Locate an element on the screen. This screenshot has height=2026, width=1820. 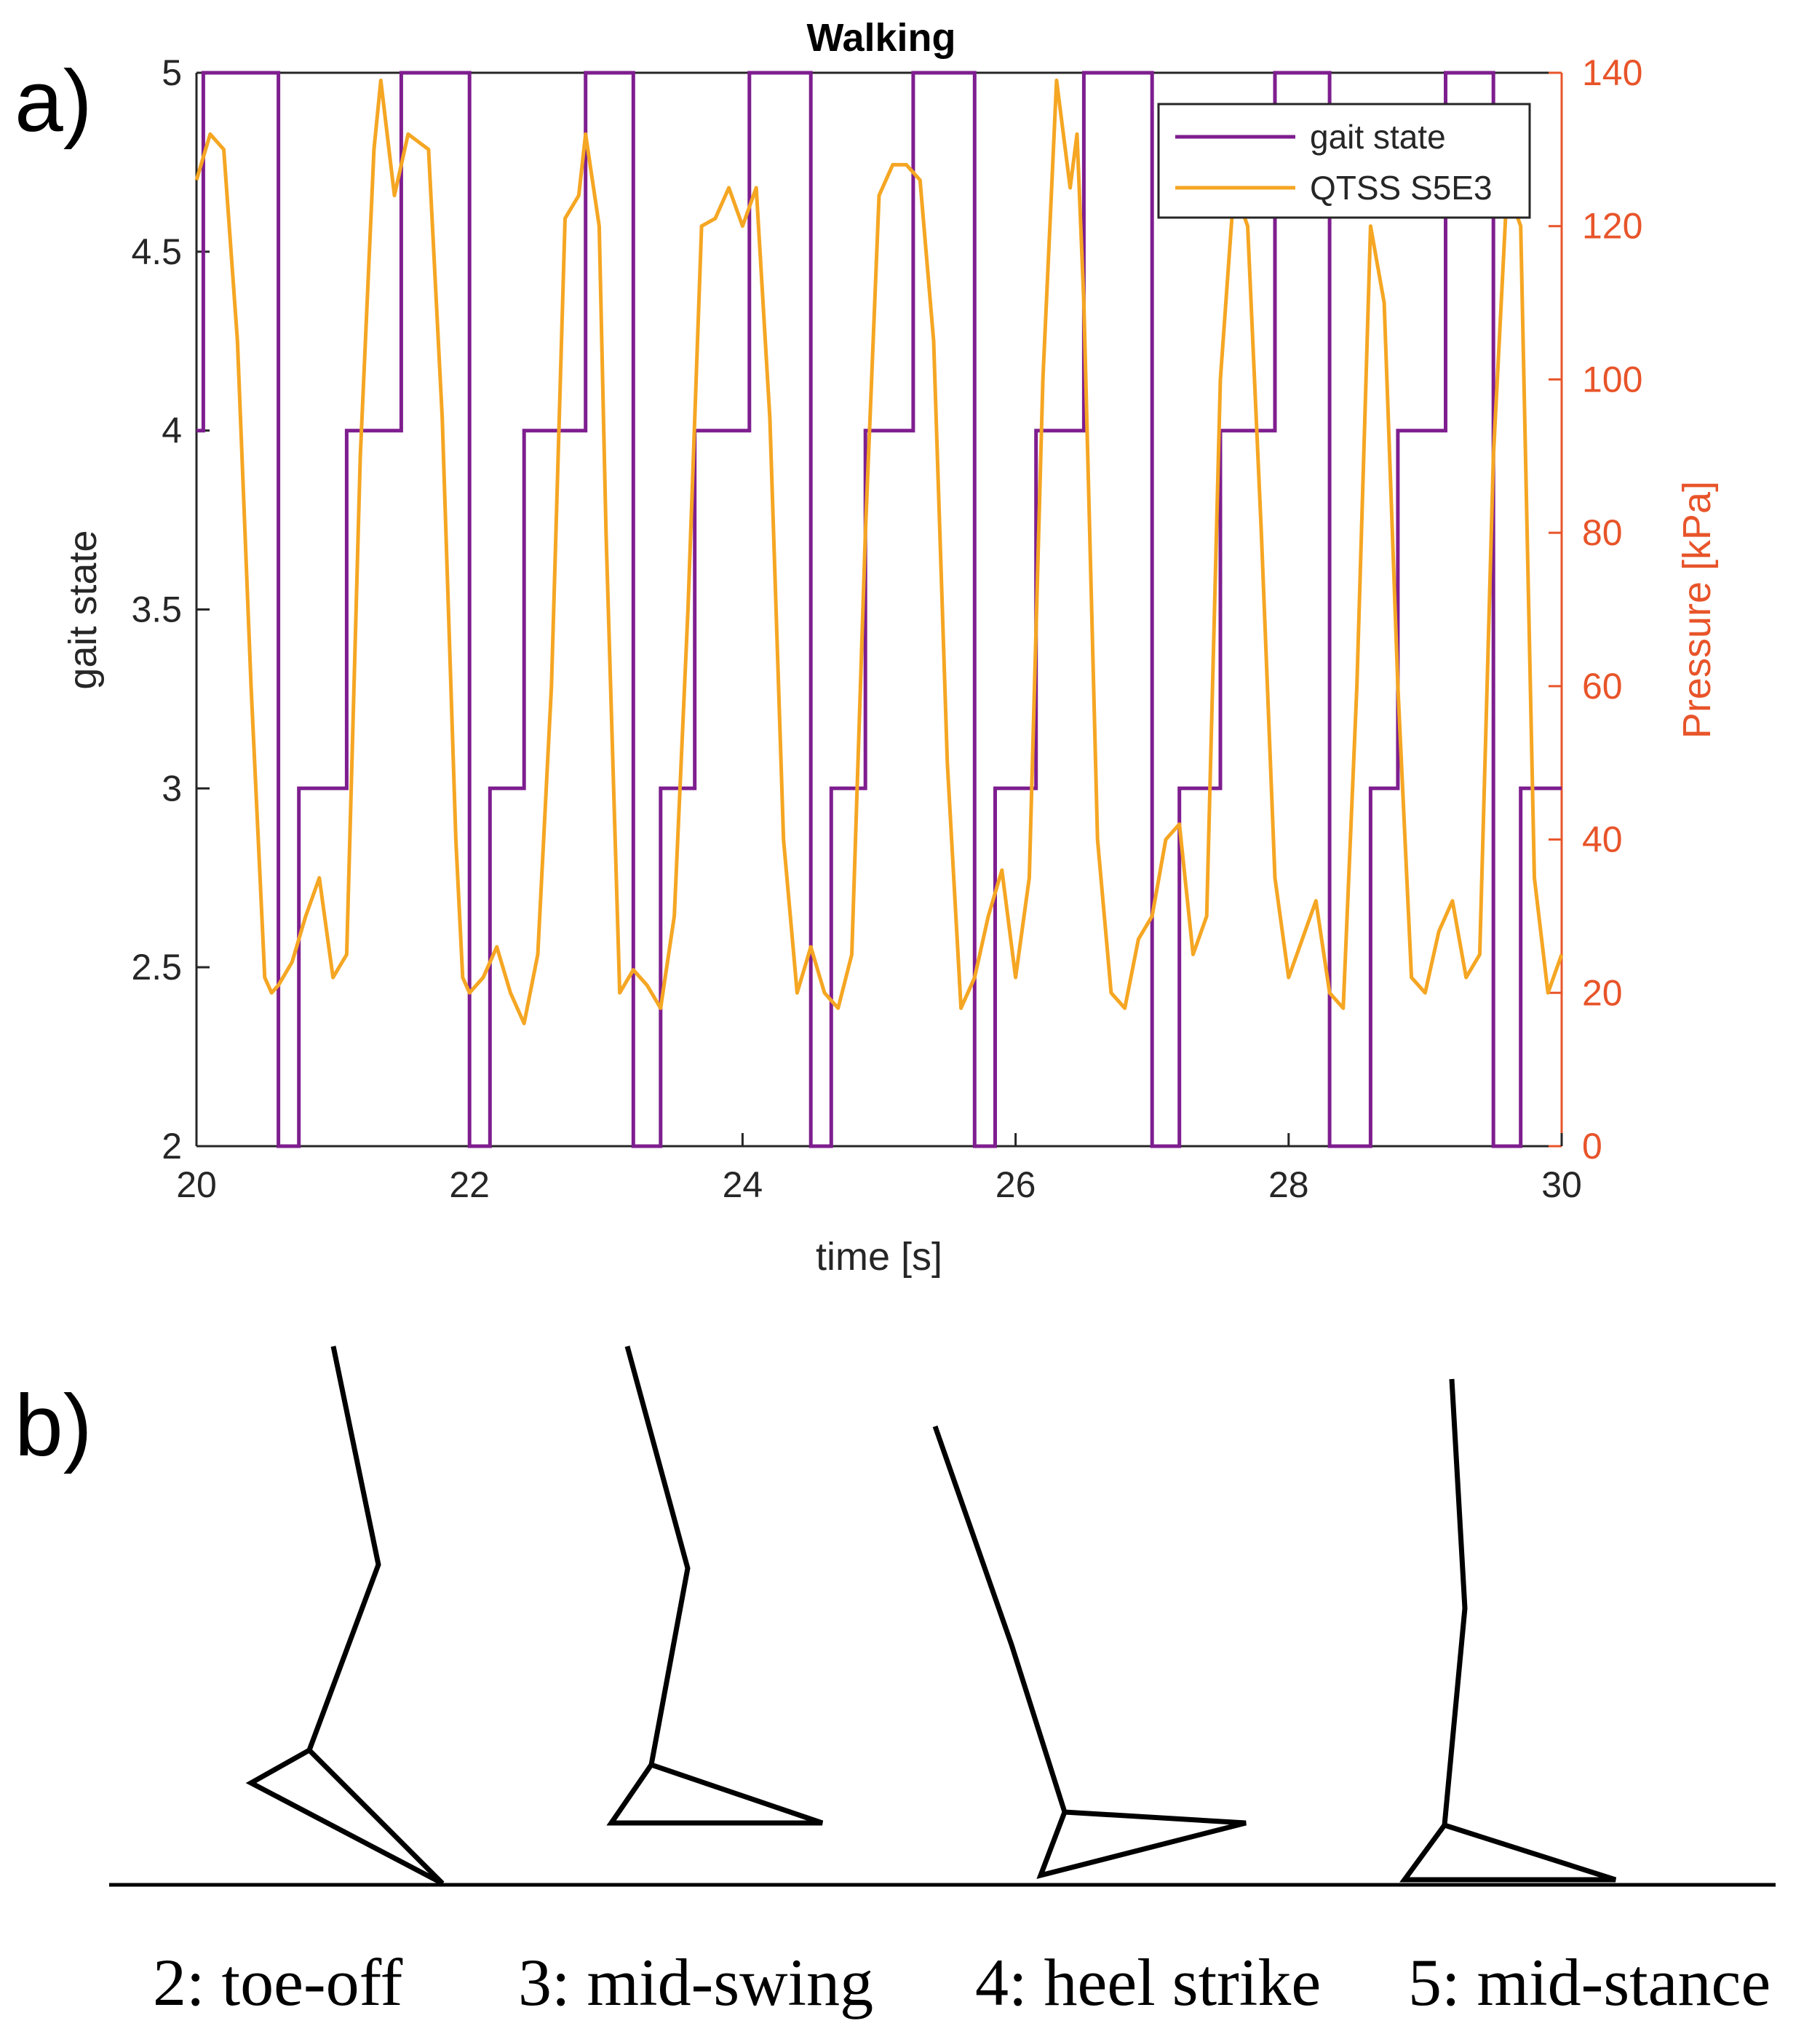
left-tick-label: 3 is located at coordinates (172, 788).